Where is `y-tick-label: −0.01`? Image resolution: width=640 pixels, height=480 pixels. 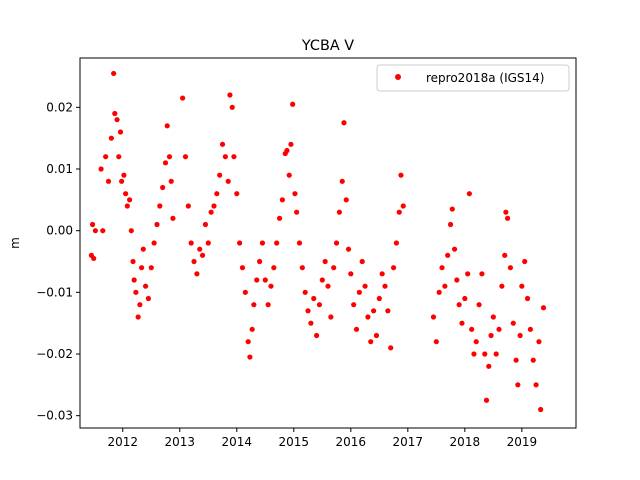 y-tick-label: −0.01 is located at coordinates (54, 292).